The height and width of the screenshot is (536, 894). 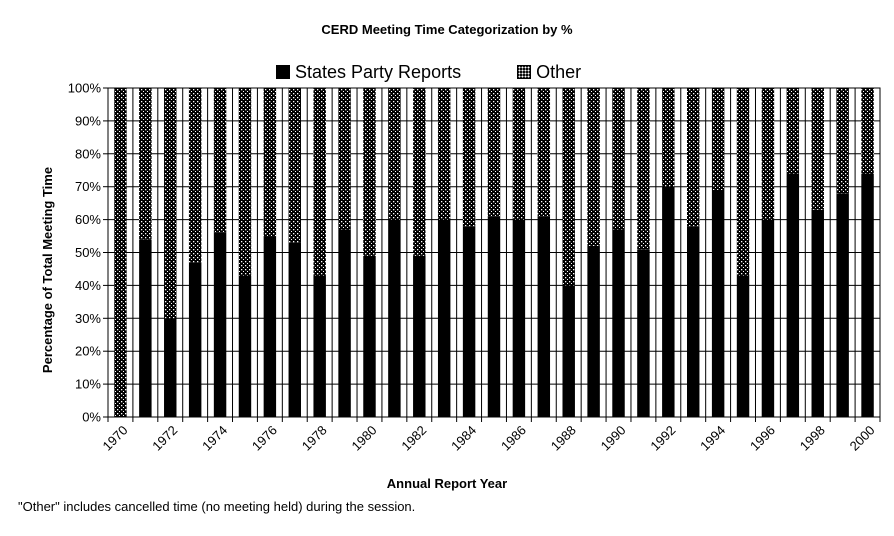 I want to click on bar-states-party-reports-1985, so click(x=494, y=316).